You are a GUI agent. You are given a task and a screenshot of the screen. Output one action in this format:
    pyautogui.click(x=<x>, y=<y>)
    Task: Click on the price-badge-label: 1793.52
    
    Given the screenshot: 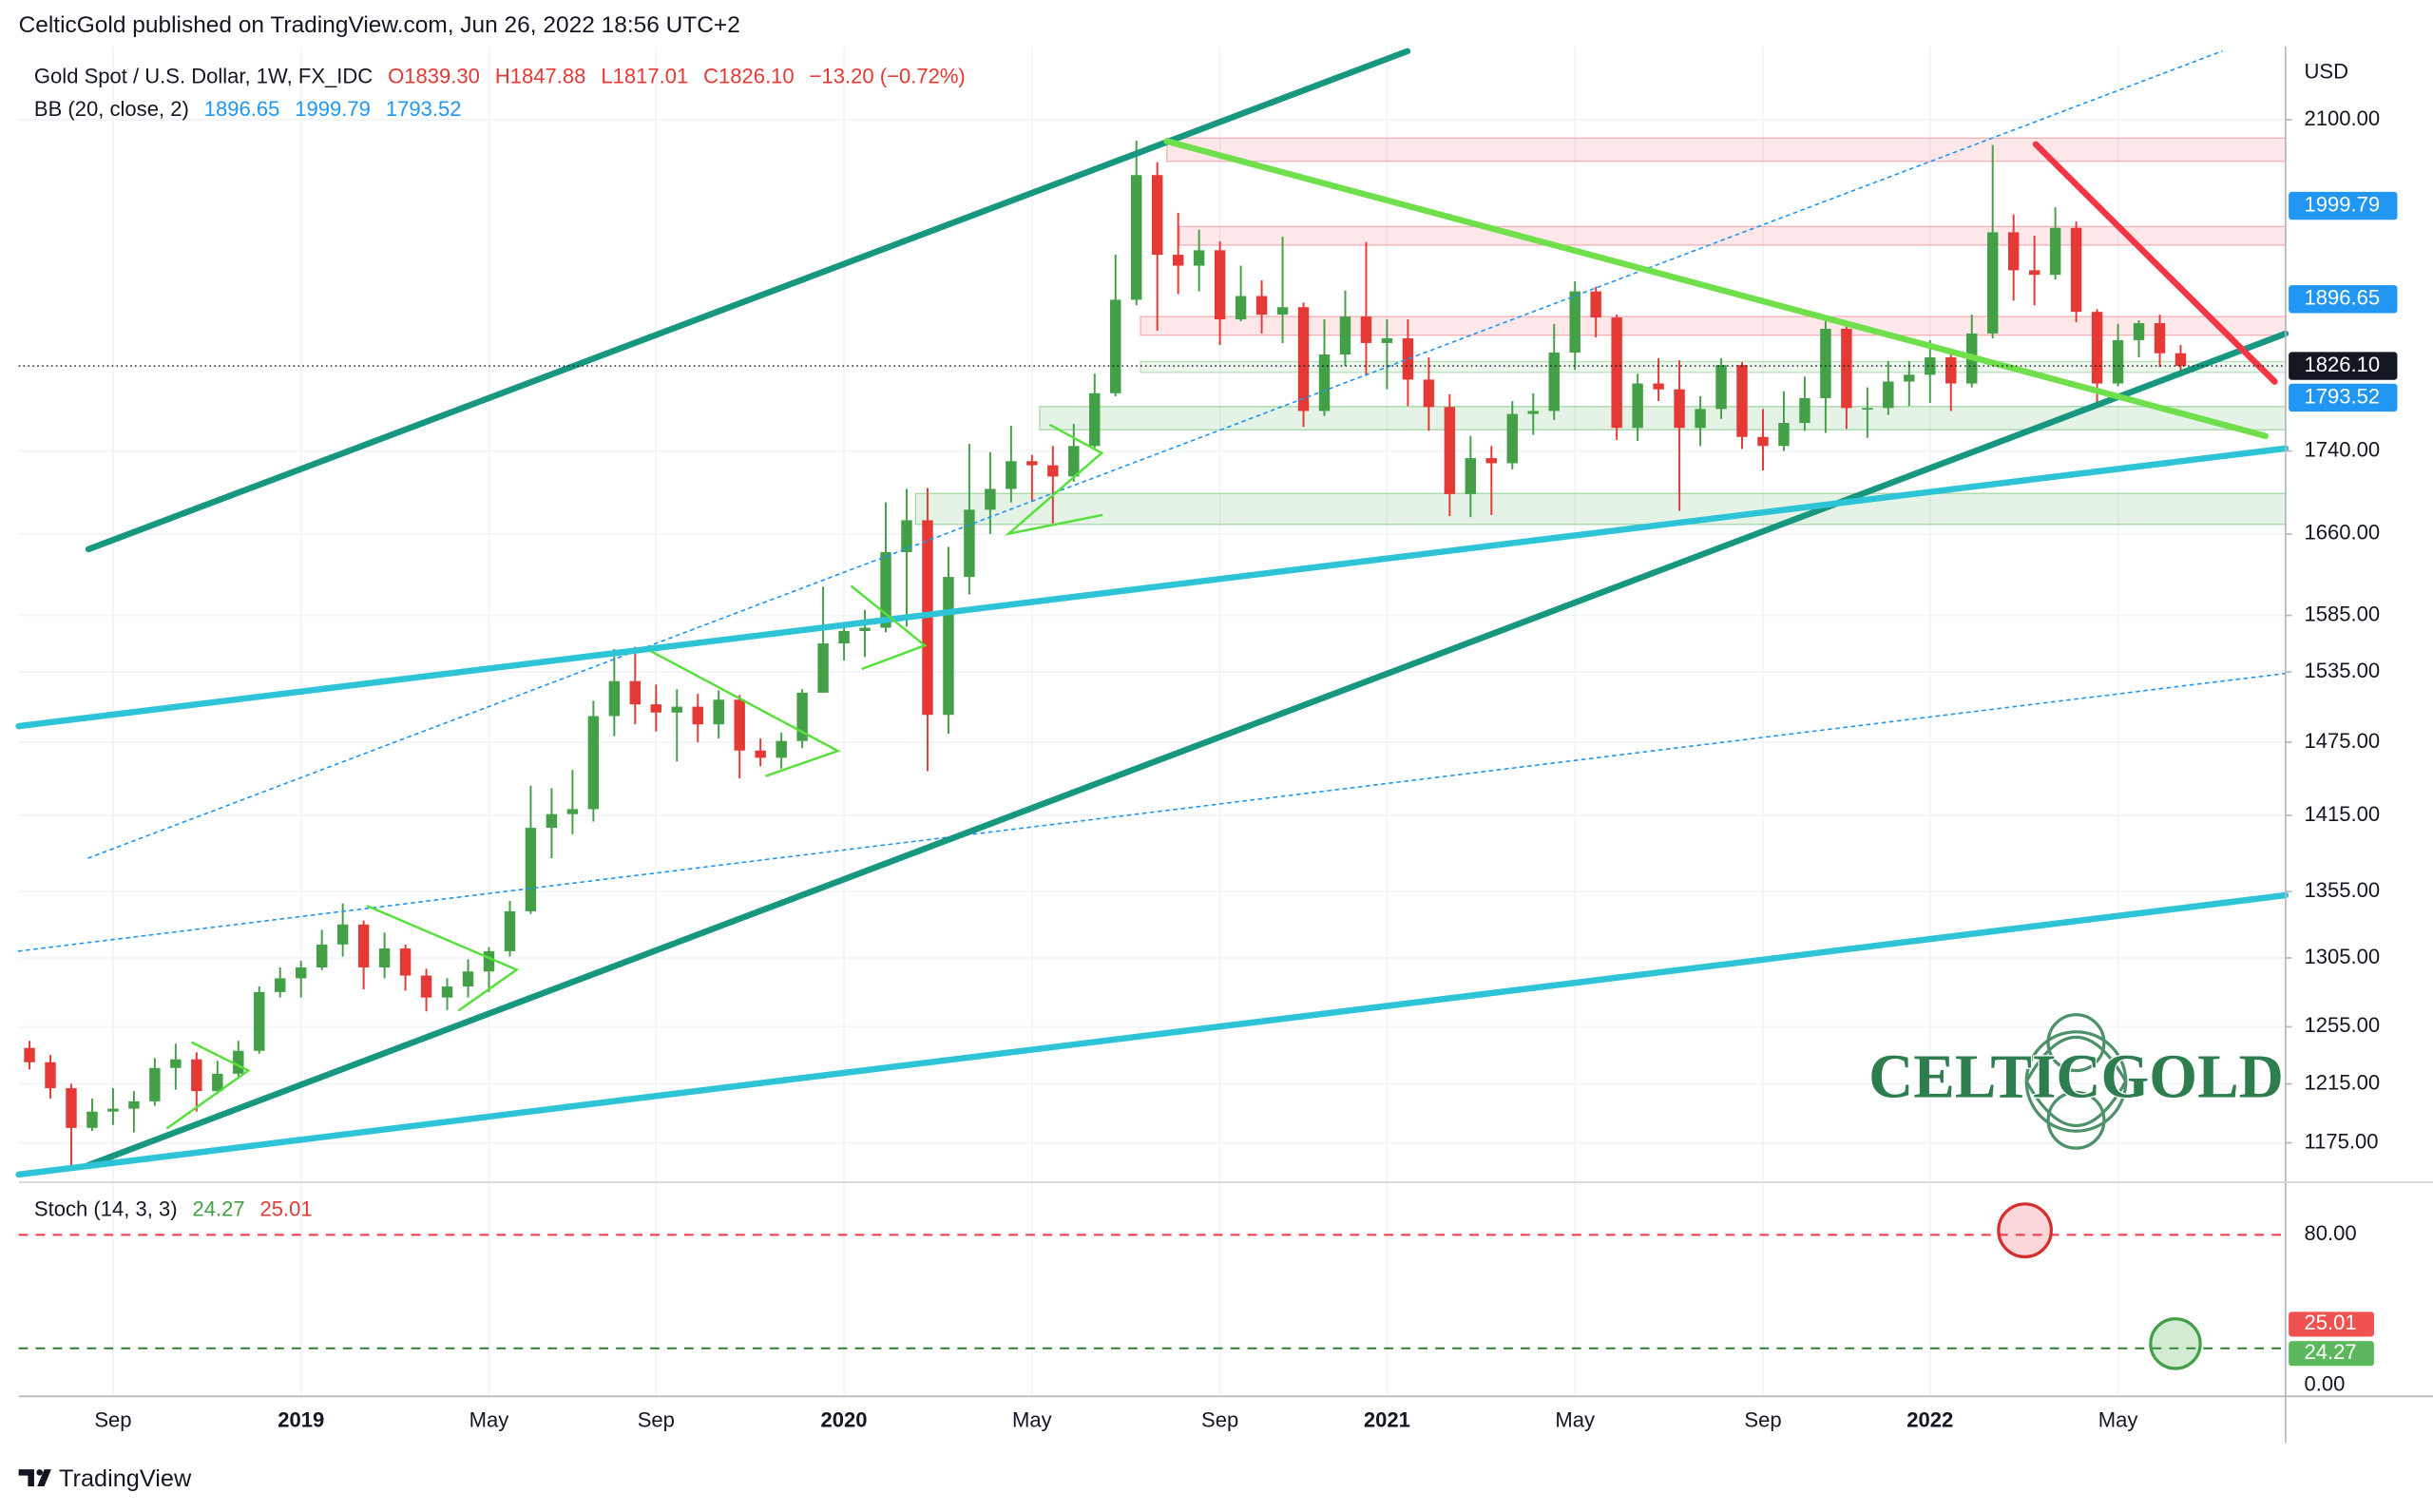 What is the action you would take?
    pyautogui.click(x=2342, y=396)
    